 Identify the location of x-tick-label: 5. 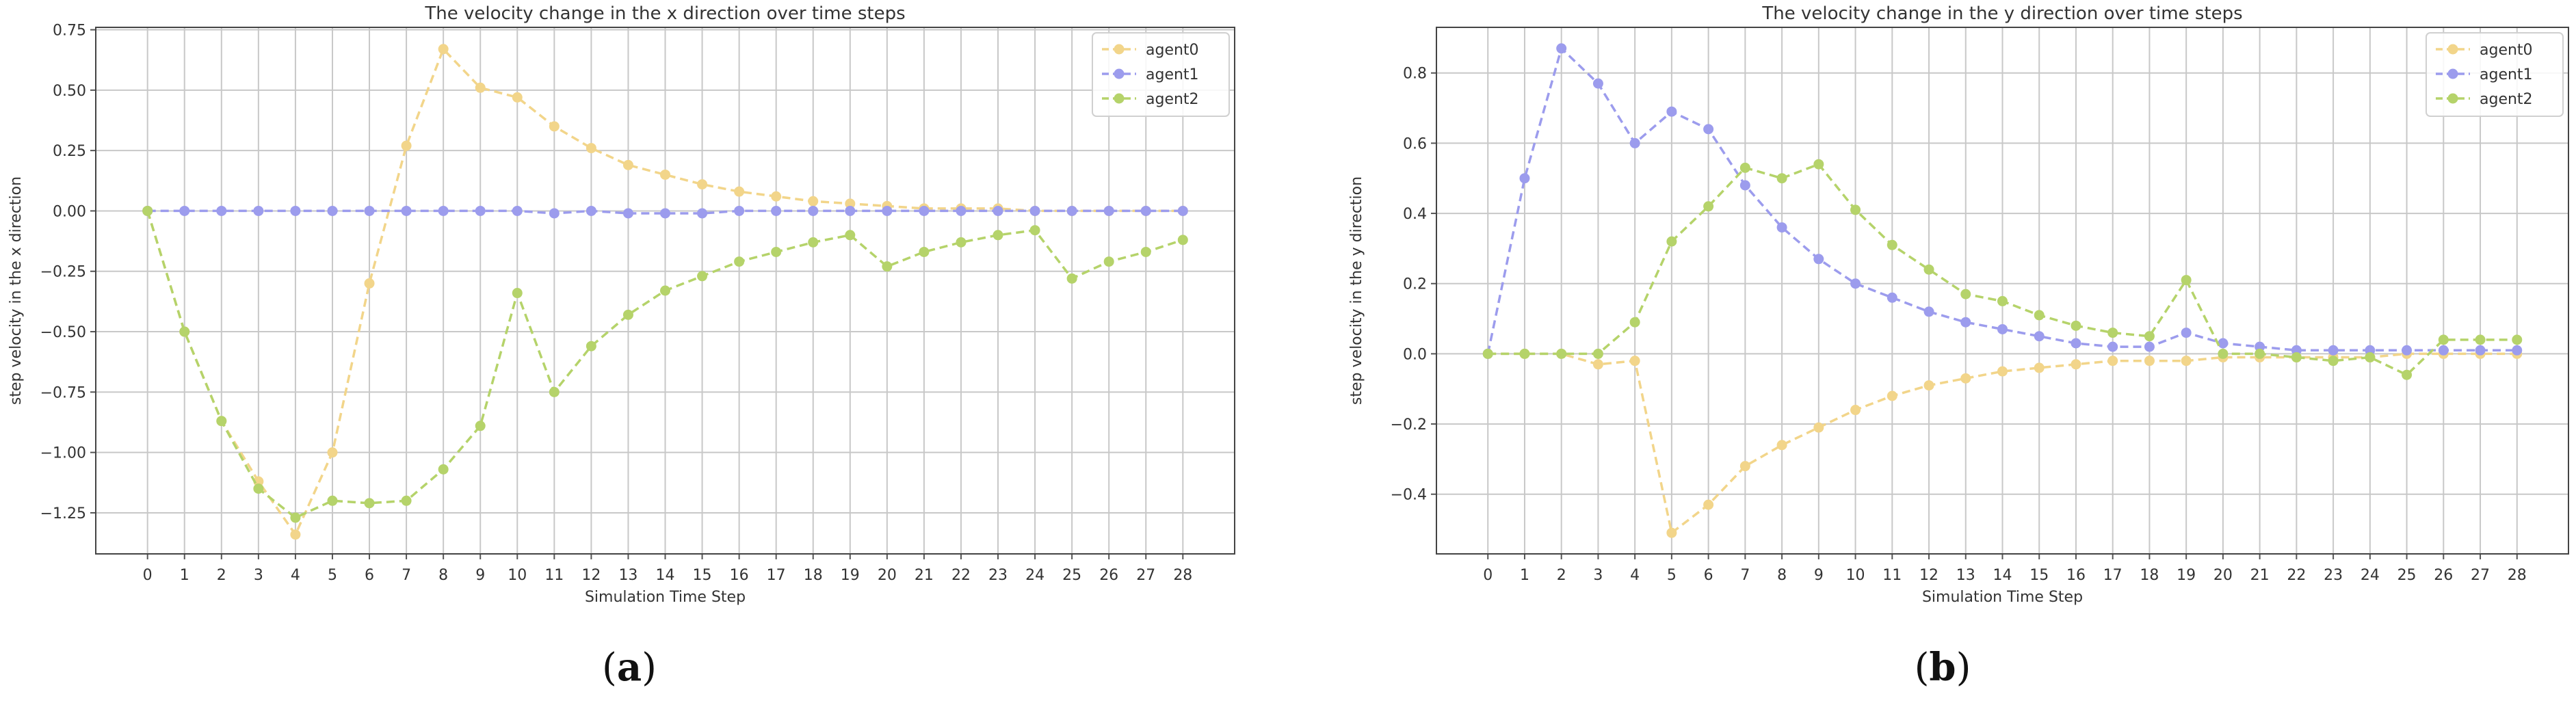
(332, 575).